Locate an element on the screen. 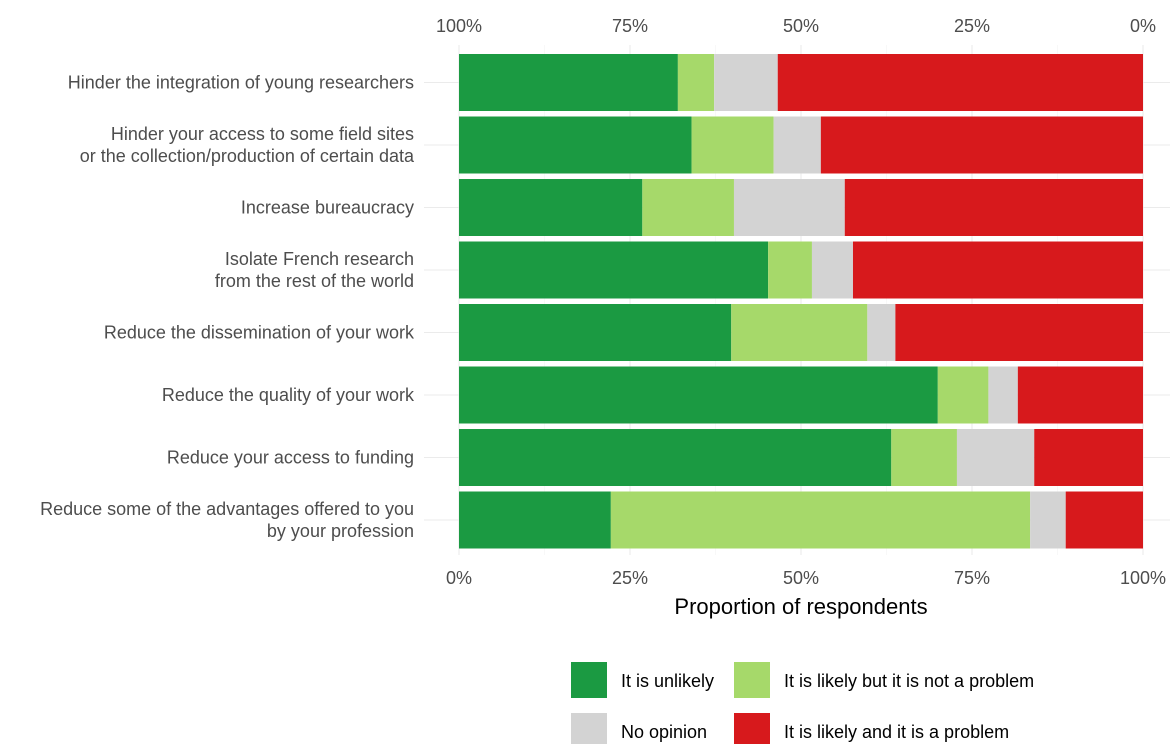 The height and width of the screenshot is (744, 1170). top-tick-label: 50% is located at coordinates (801, 26).